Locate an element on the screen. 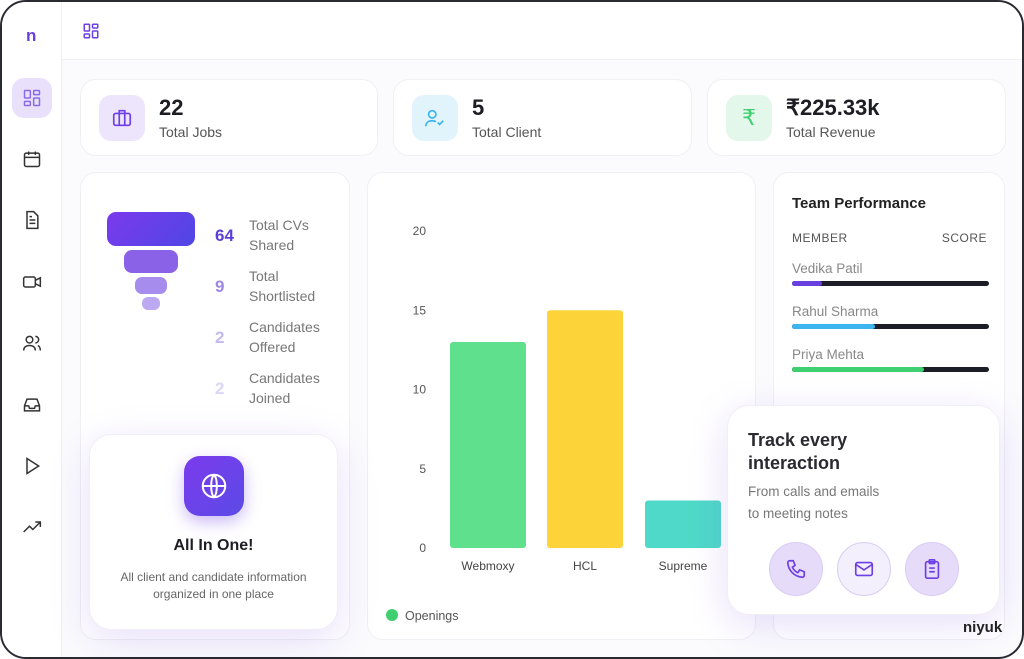 This screenshot has height=659, width=1024. trending-up-icon is located at coordinates (32, 527).